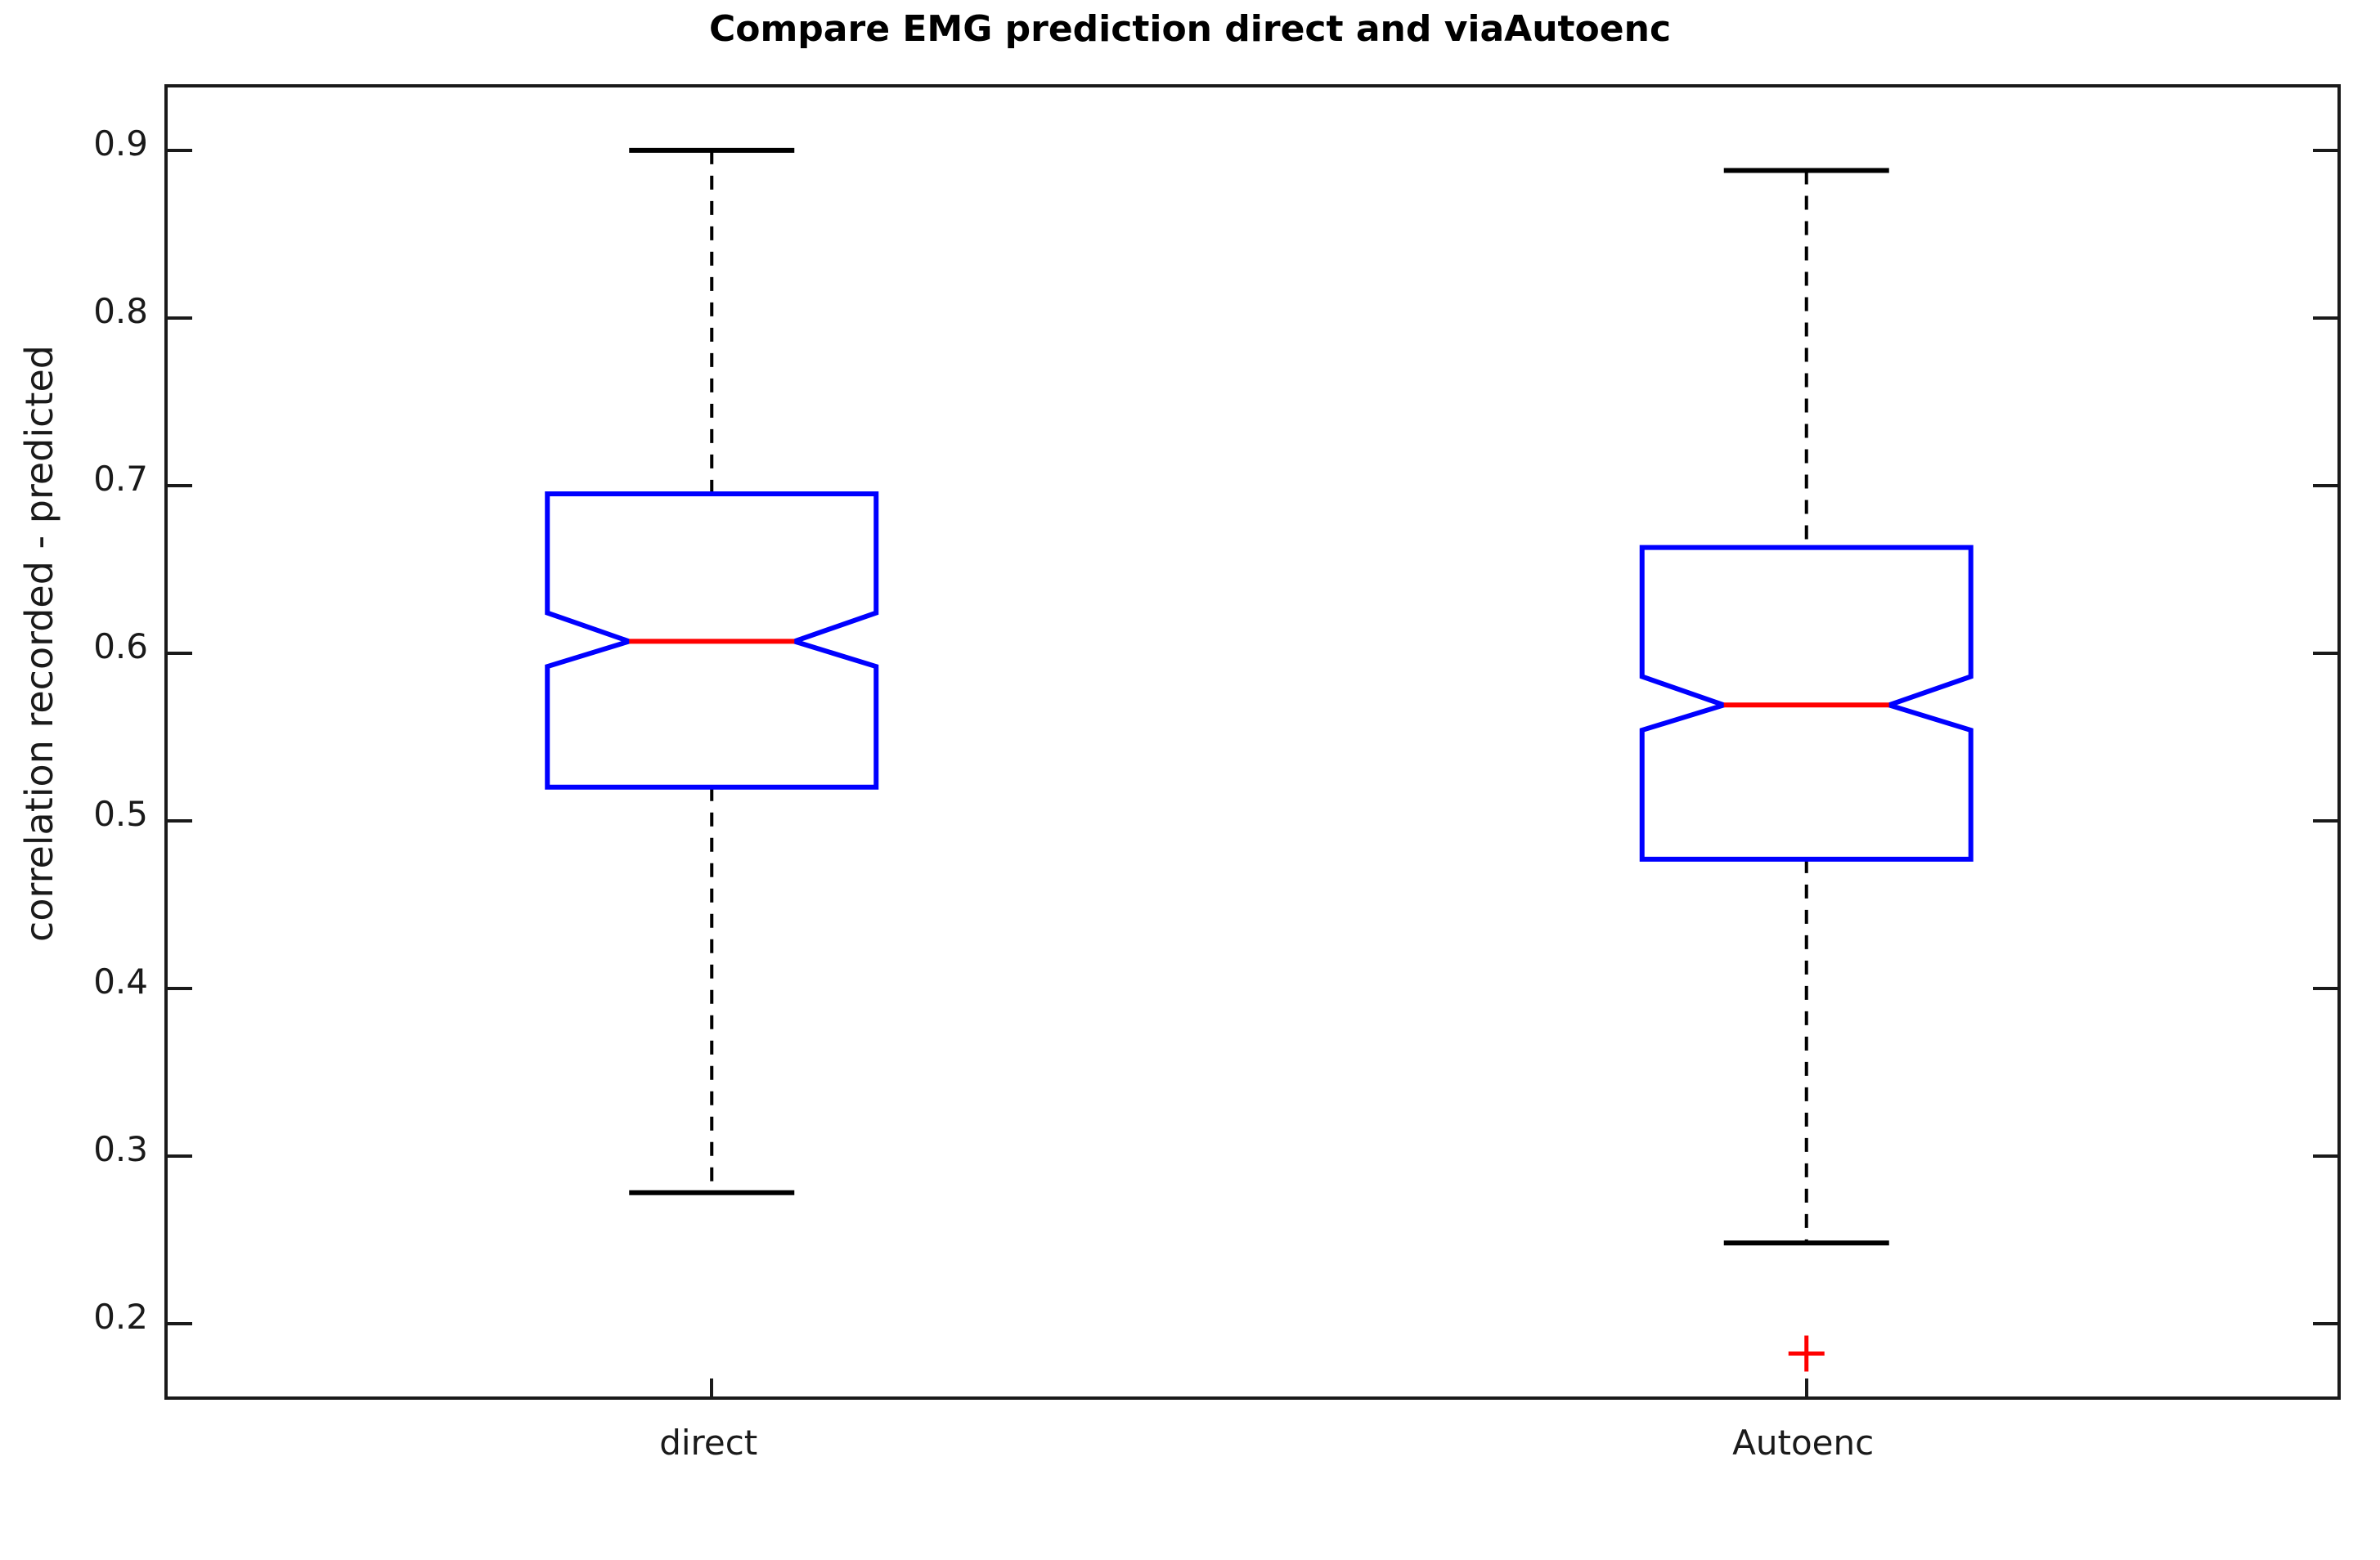 The height and width of the screenshot is (1560, 2380). I want to click on boxplot-autoenc, so click(1807, 770).